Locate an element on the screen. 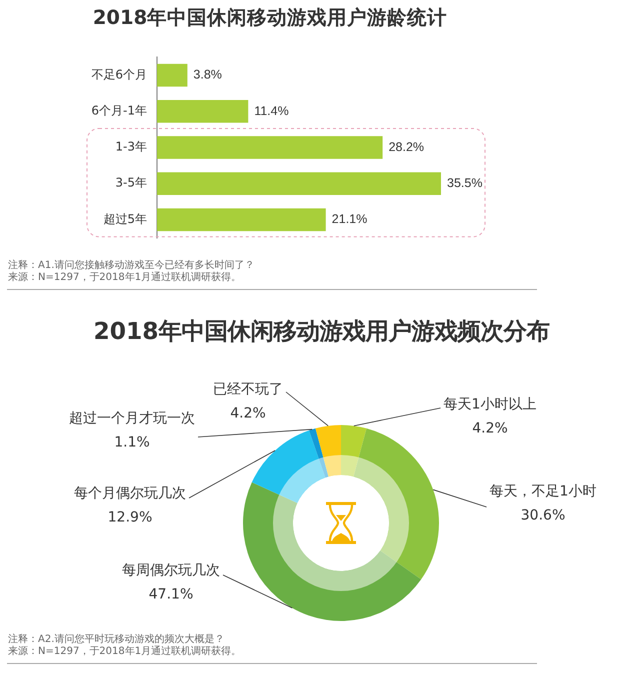 The width and height of the screenshot is (641, 682). chart-title: 2018年中国休闲移动游戏用户游龄统计 is located at coordinates (270, 18).